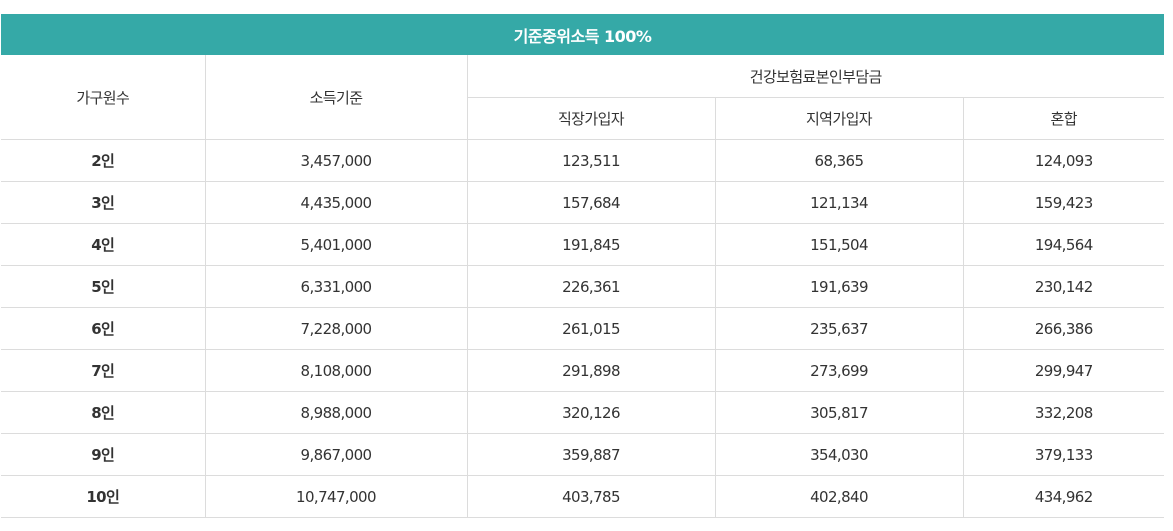  I want to click on cell-income: 3,457,000, so click(336, 160).